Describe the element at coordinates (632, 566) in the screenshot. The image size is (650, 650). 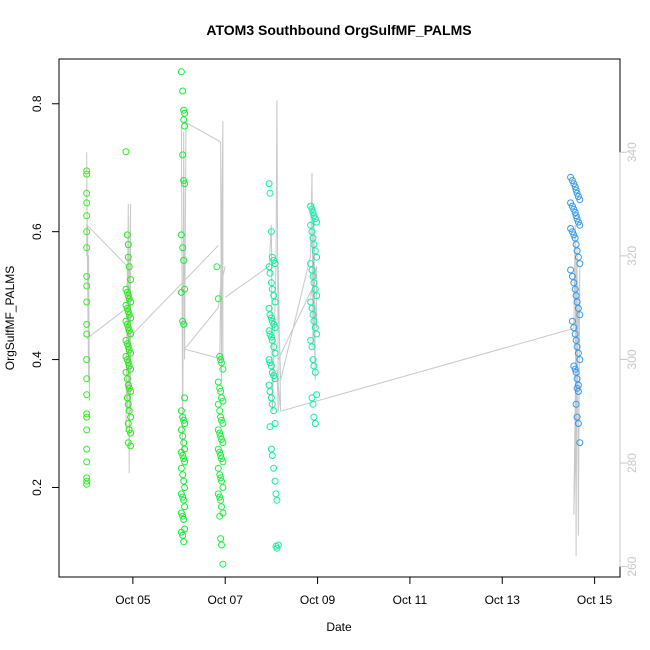
I see `y2-tick-label: 260` at that location.